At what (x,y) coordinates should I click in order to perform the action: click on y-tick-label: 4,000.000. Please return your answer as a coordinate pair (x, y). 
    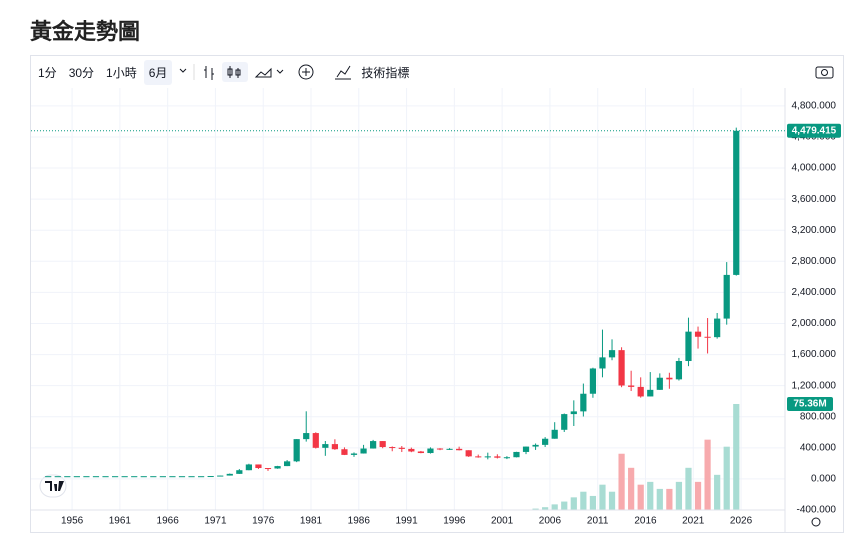
    Looking at the image, I should click on (814, 168).